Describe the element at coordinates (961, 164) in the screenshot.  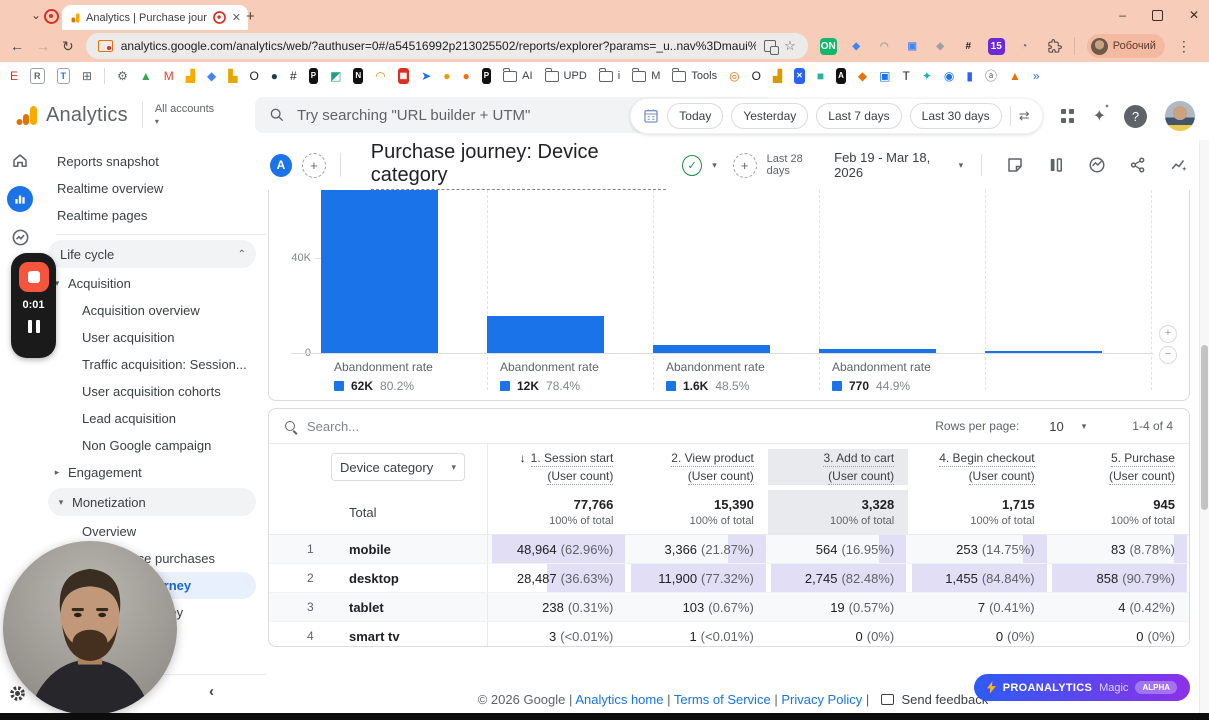
I see `date-range-caret-icon: ▾` at that location.